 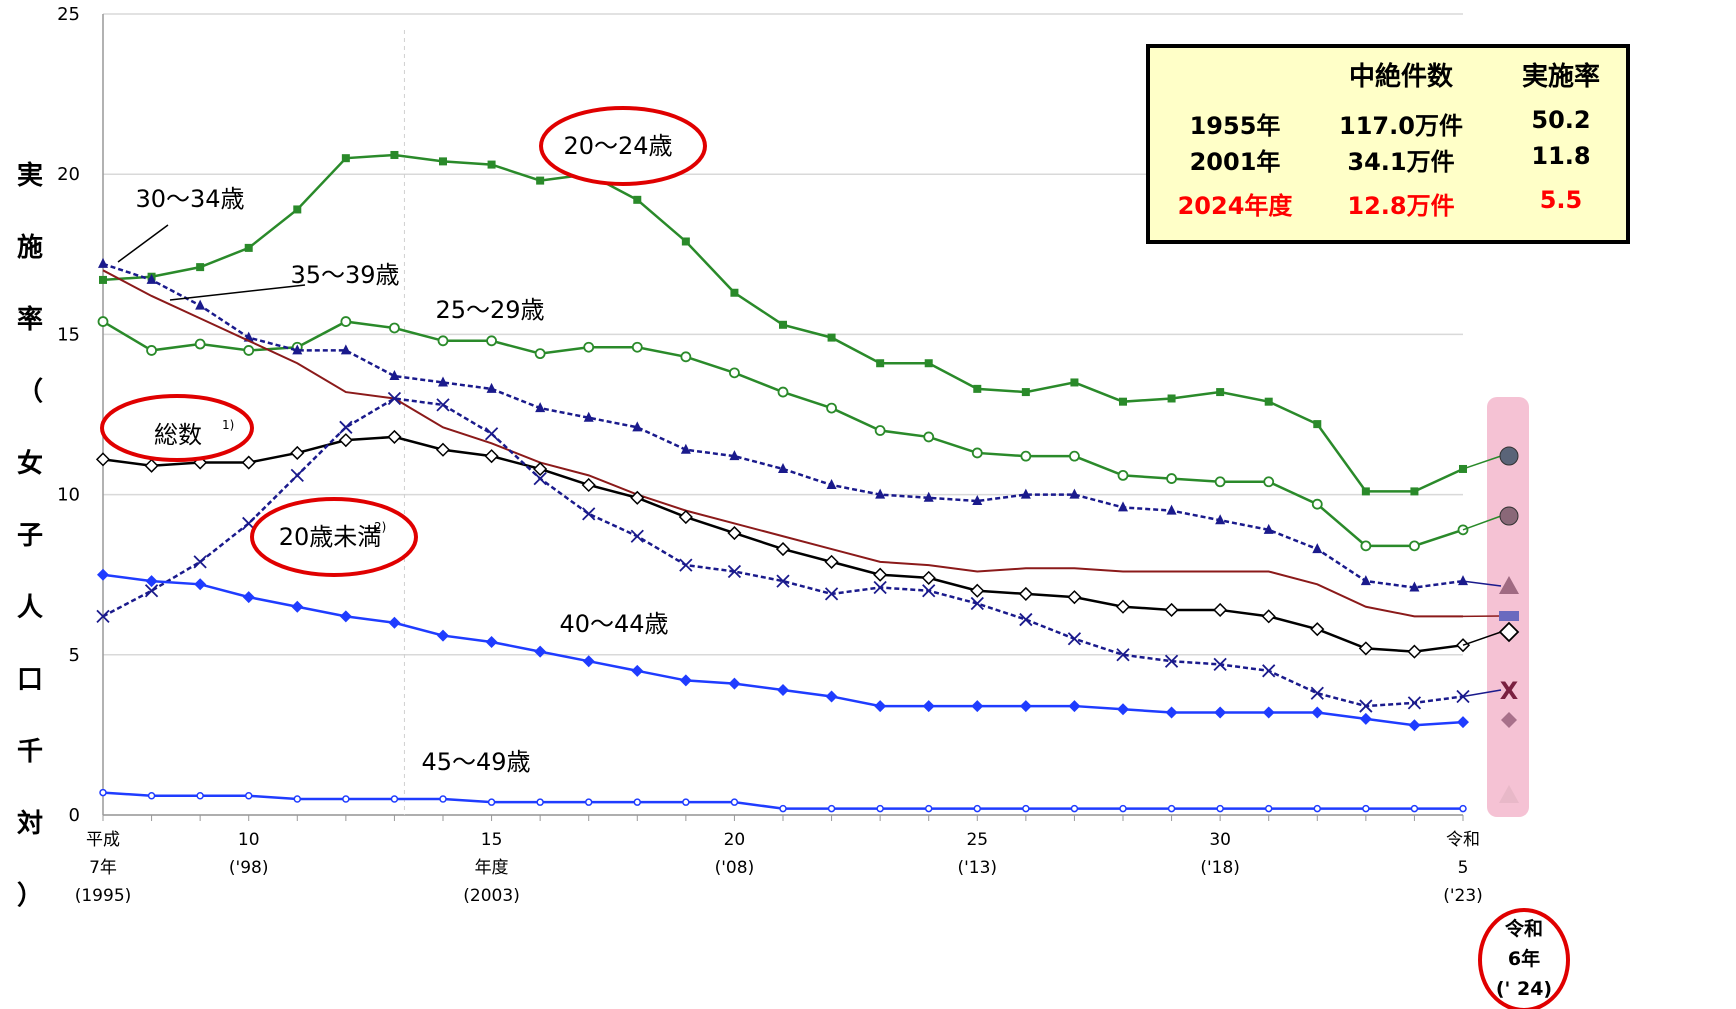 I want to click on x-tick-label: ('08), so click(x=735, y=868).